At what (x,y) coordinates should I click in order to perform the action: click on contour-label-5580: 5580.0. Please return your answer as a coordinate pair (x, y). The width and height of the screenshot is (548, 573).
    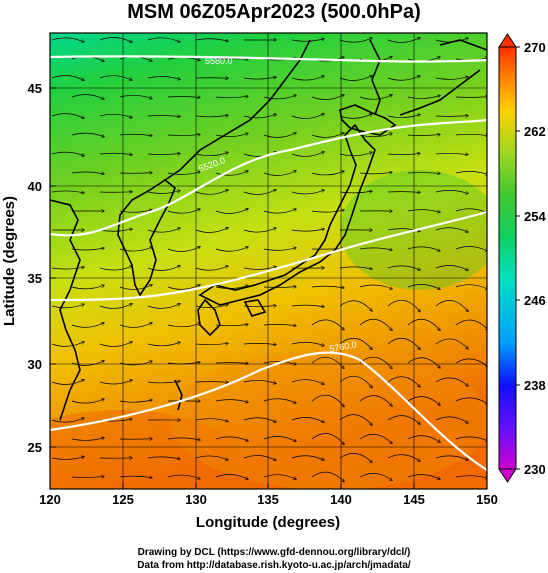
    Looking at the image, I should click on (219, 61).